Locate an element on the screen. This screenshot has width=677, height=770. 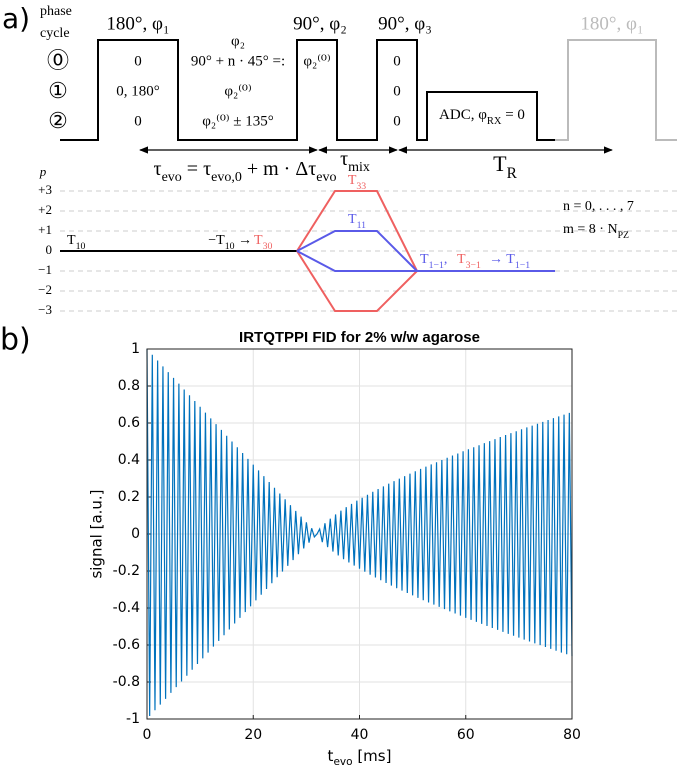
x-tick-label: 60 is located at coordinates (466, 735).